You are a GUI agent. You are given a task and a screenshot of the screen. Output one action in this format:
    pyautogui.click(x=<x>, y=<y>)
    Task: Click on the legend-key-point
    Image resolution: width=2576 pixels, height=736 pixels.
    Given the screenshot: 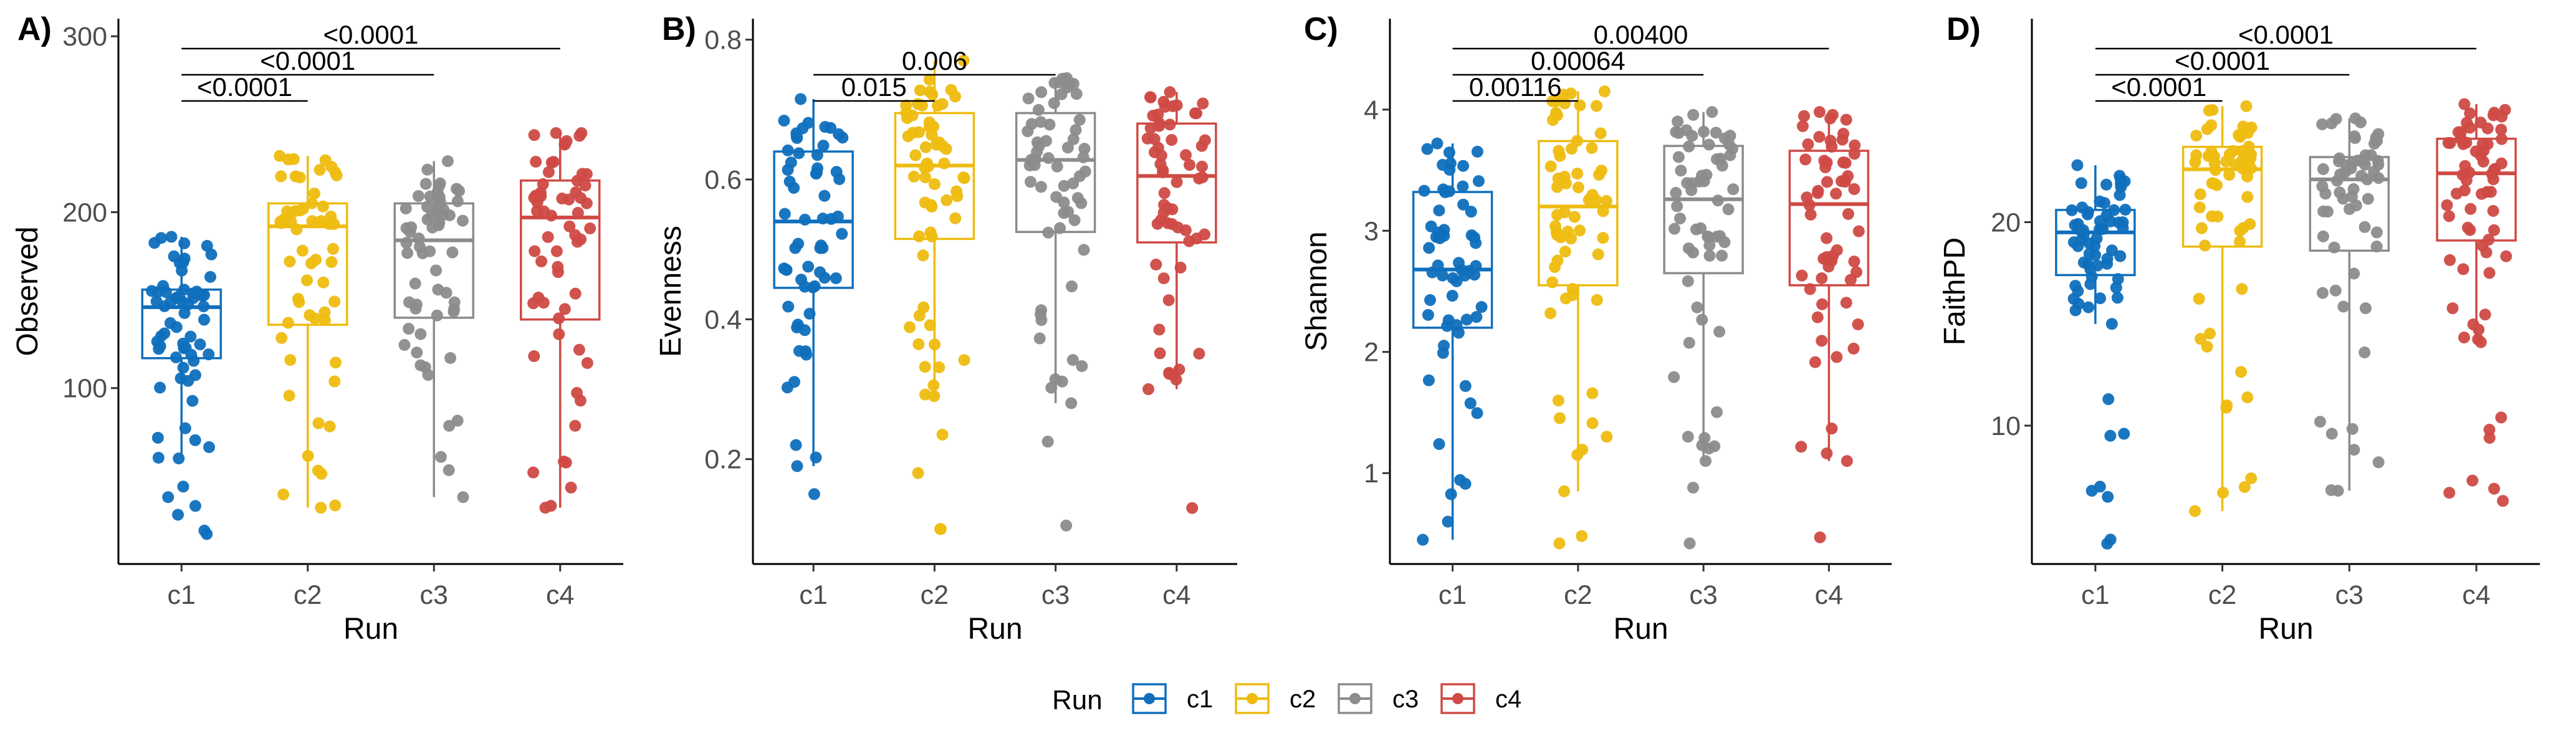 What is the action you would take?
    pyautogui.click(x=1457, y=698)
    